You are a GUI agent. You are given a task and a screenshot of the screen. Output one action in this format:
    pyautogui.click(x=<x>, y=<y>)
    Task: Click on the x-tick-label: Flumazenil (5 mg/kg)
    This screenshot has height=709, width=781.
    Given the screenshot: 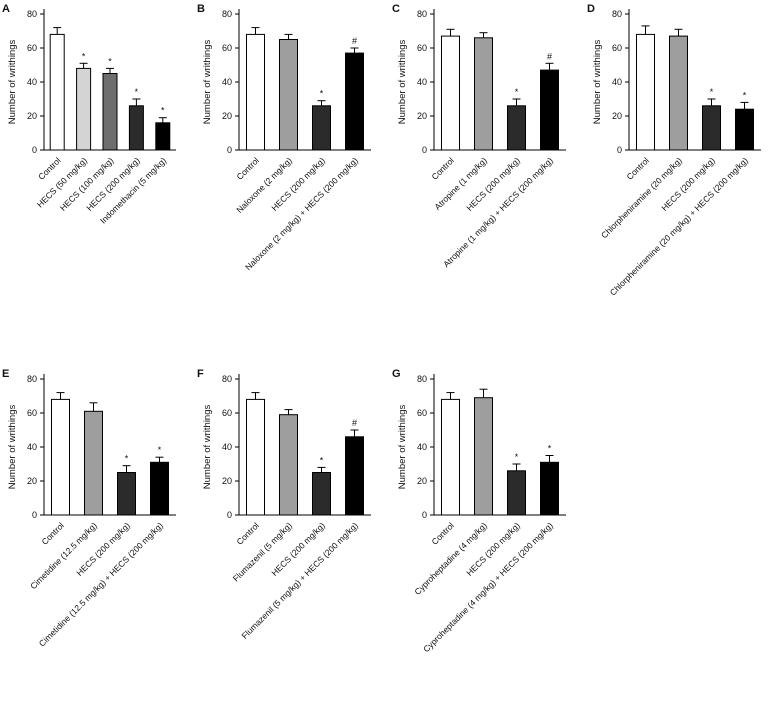 What is the action you would take?
    pyautogui.click(x=262, y=551)
    